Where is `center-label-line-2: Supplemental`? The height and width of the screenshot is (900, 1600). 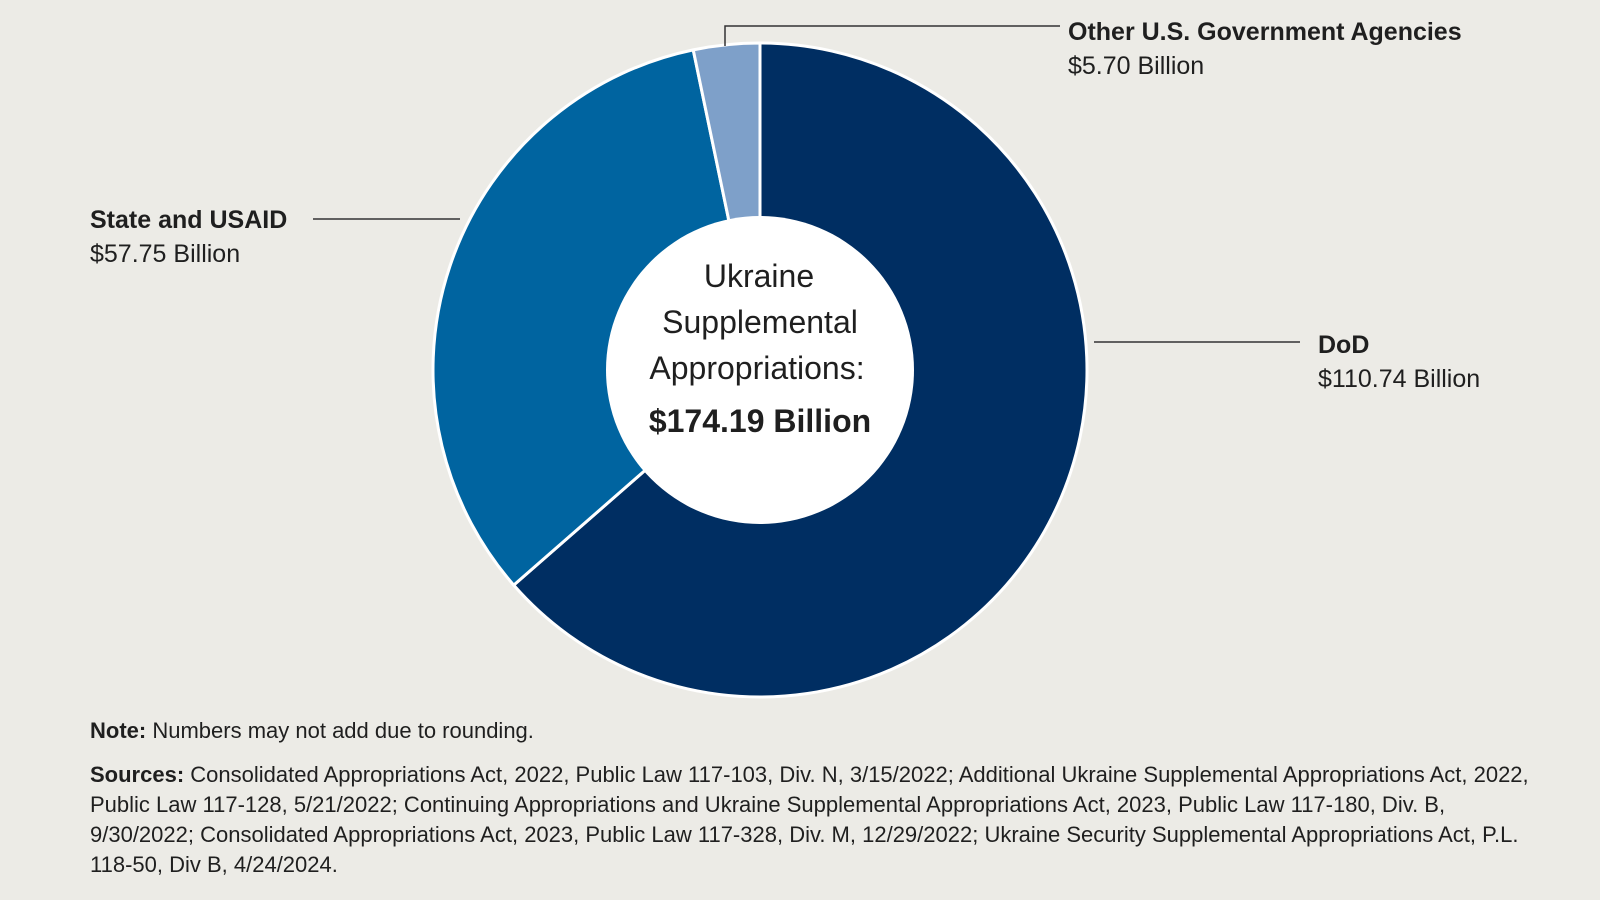 center-label-line-2: Supplemental is located at coordinates (760, 322).